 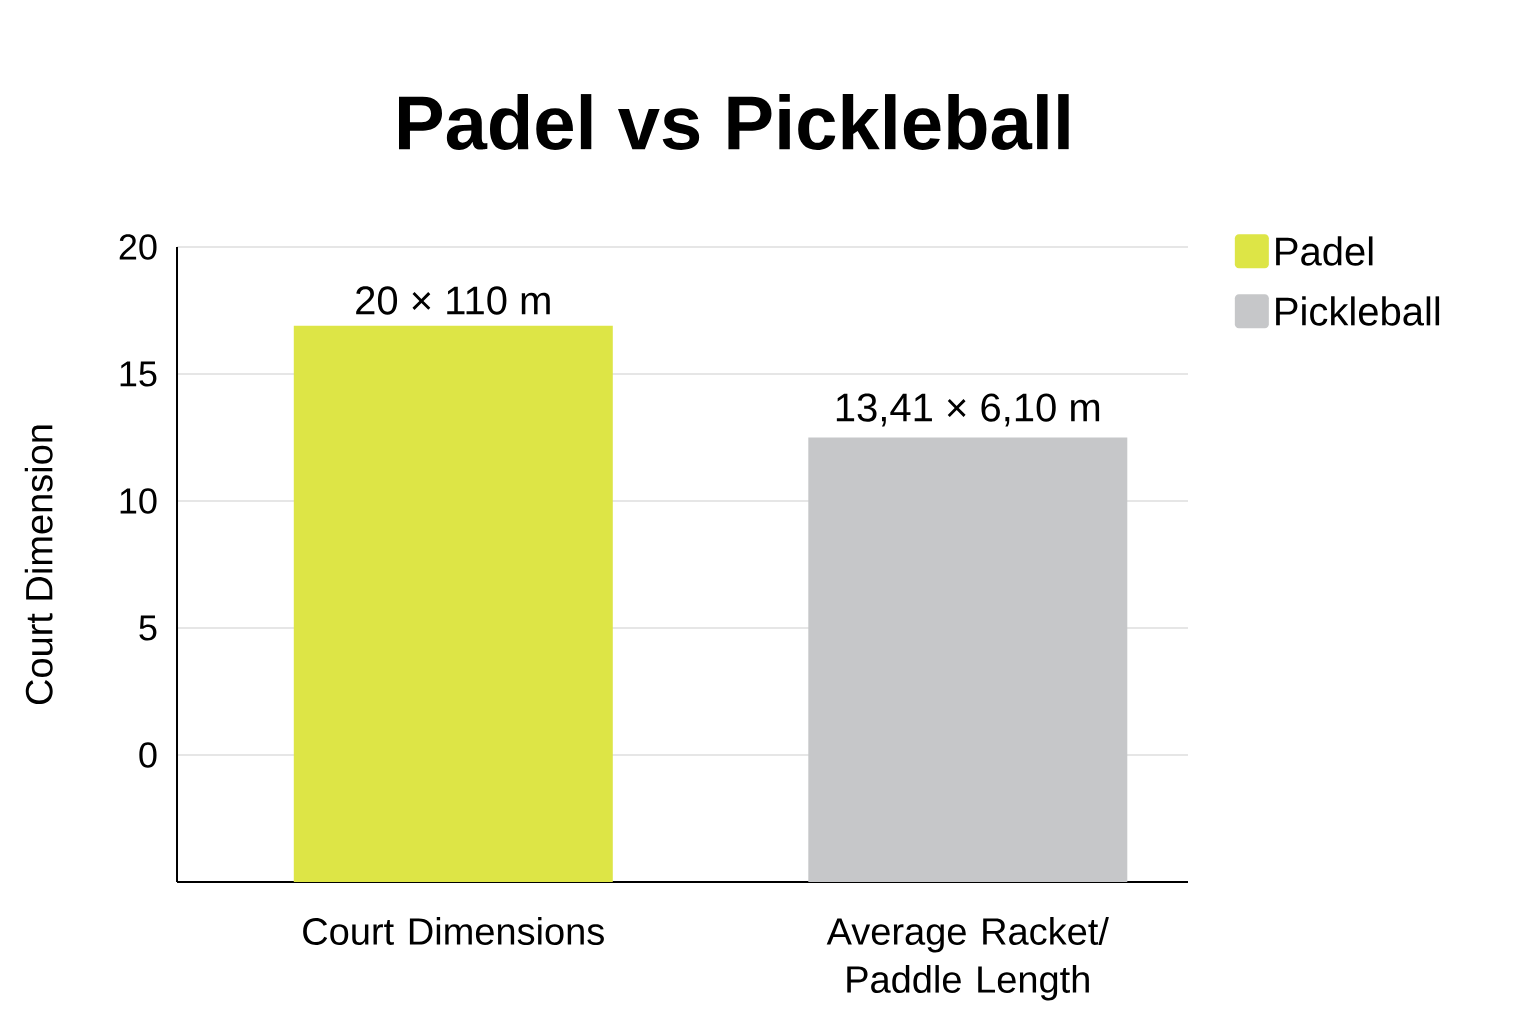 What do you see at coordinates (734, 122) in the screenshot?
I see `chart-title: Padel vs Pickleball` at bounding box center [734, 122].